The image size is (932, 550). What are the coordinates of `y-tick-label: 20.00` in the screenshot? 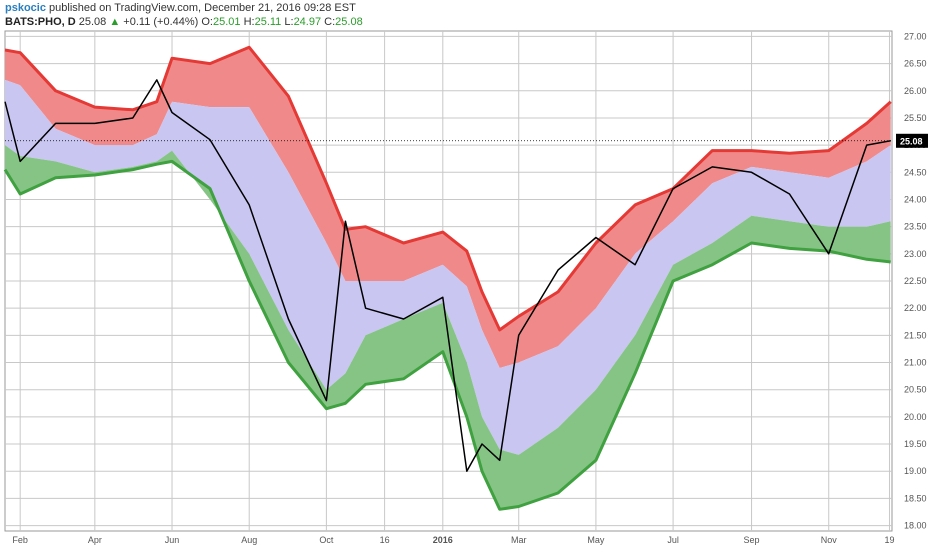 It's located at (915, 417).